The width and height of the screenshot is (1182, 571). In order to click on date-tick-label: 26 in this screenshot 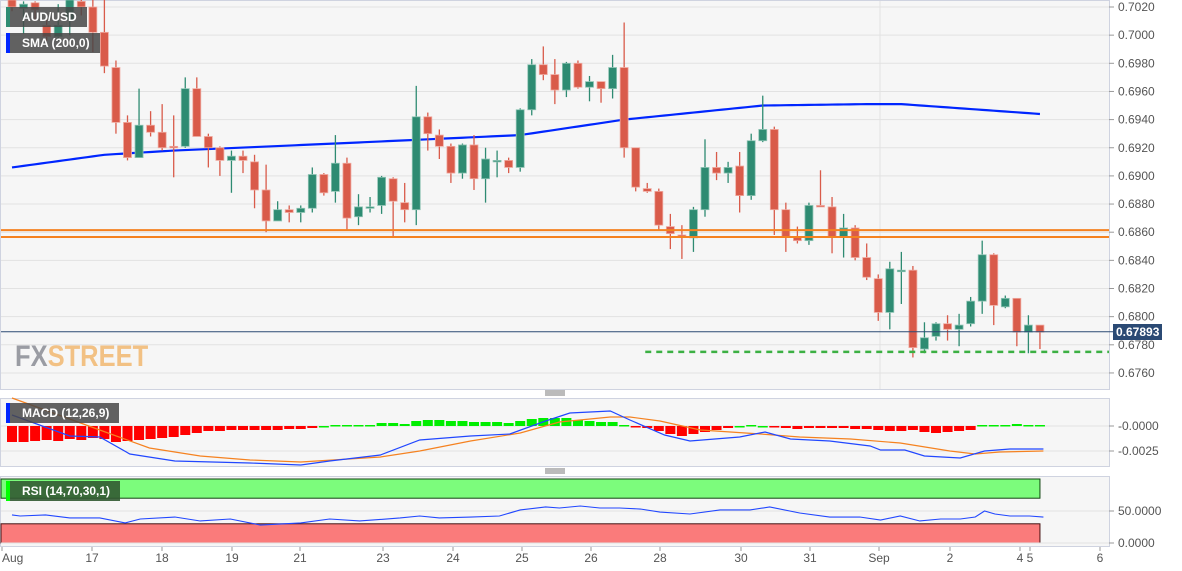, I will do `click(591, 558)`.